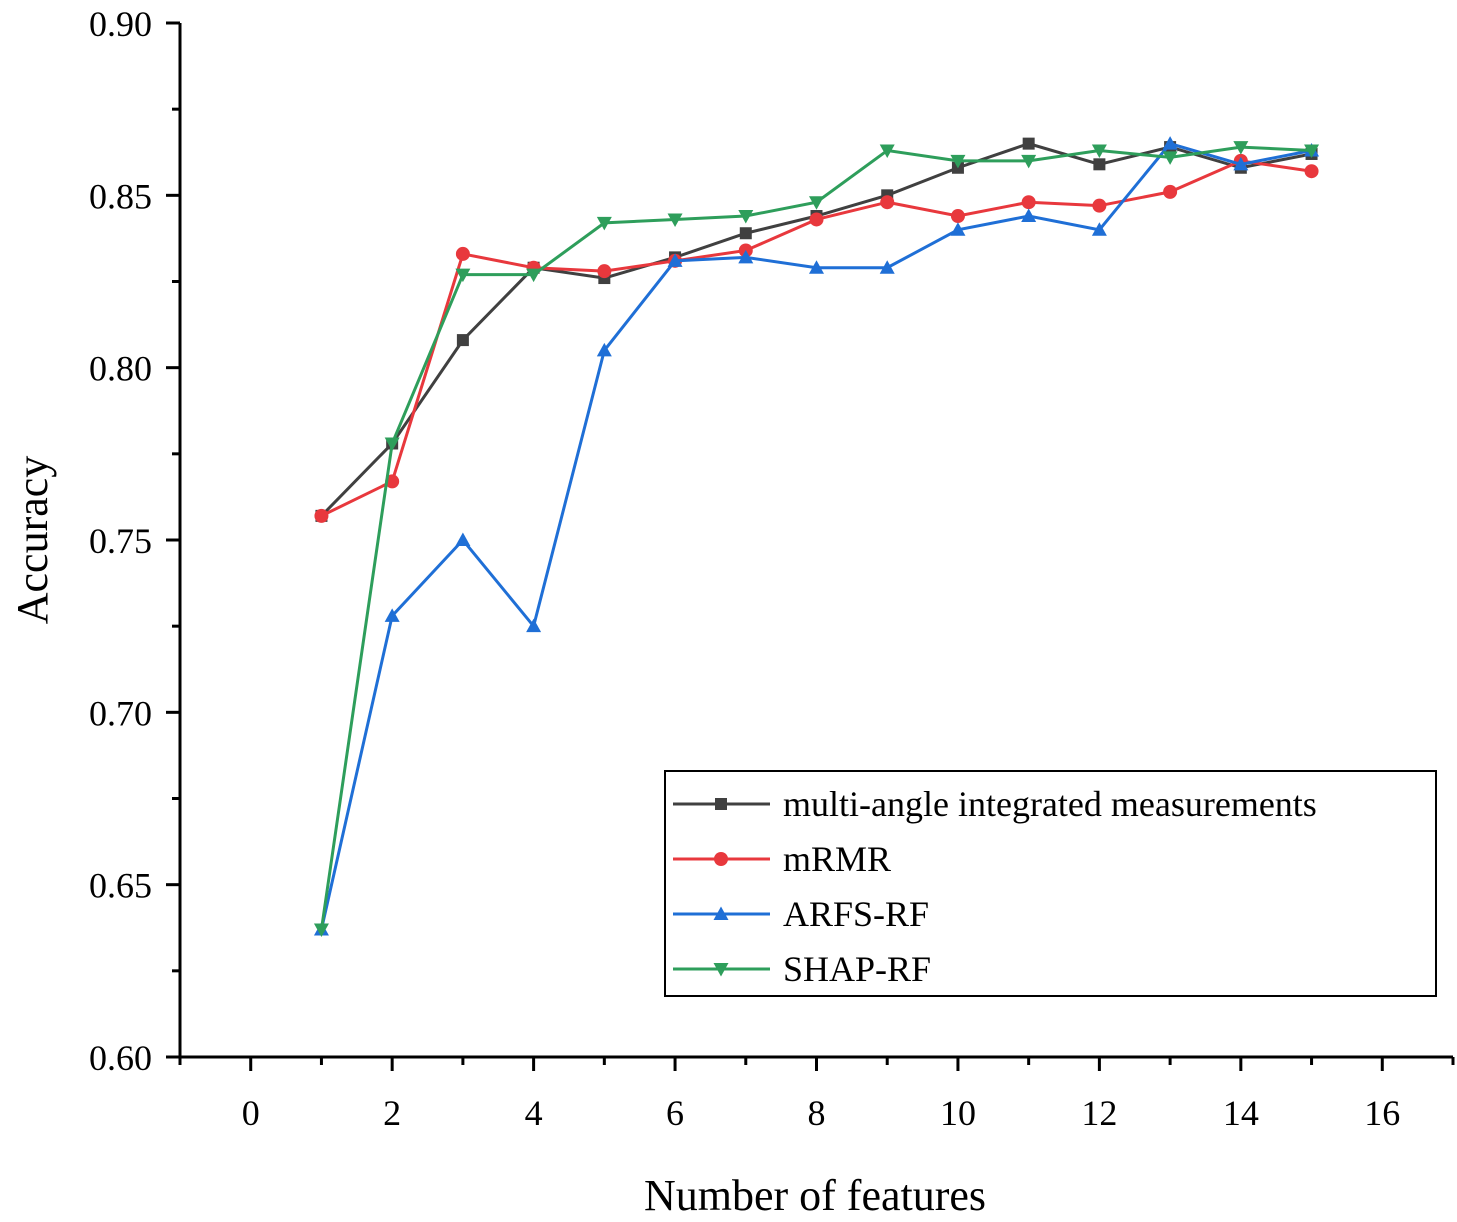 The height and width of the screenshot is (1222, 1457). What do you see at coordinates (251, 1113) in the screenshot?
I see `x-tick-label: 0` at bounding box center [251, 1113].